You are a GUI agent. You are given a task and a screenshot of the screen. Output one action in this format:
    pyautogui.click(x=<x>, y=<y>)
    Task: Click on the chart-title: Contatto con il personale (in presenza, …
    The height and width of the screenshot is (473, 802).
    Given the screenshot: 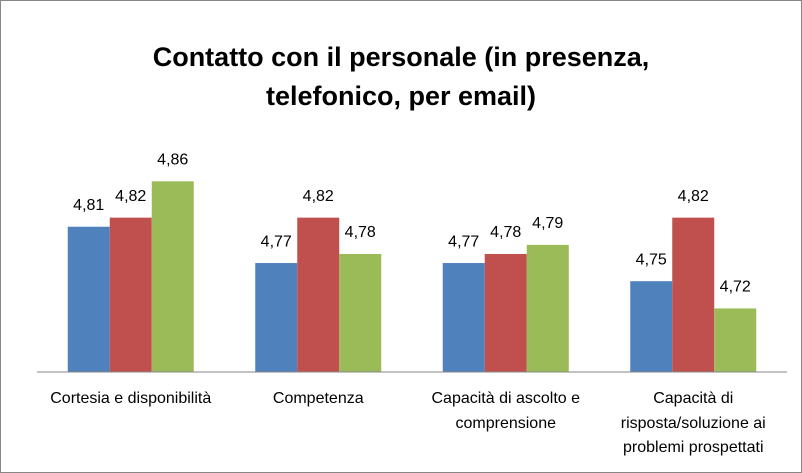 What is the action you would take?
    pyautogui.click(x=401, y=76)
    